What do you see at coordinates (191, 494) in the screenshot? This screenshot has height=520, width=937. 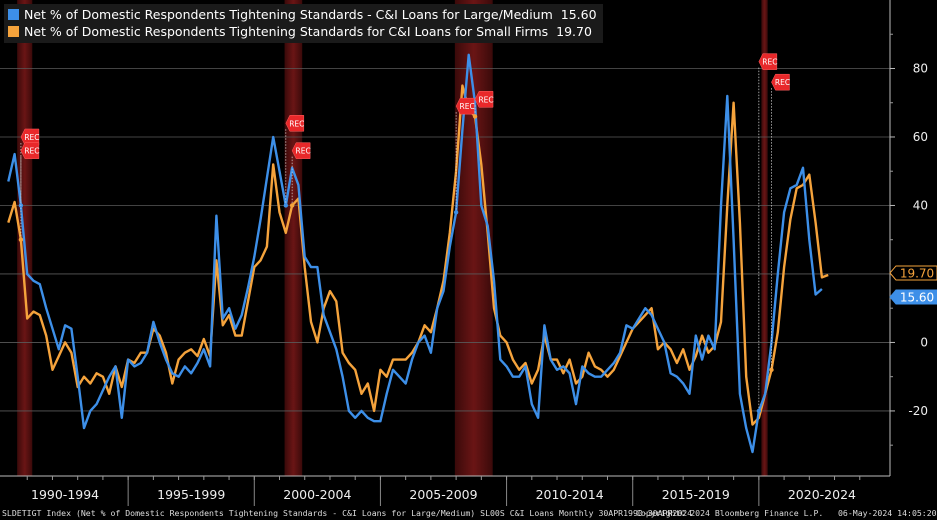 I see `x-period-label: 1995-1999` at bounding box center [191, 494].